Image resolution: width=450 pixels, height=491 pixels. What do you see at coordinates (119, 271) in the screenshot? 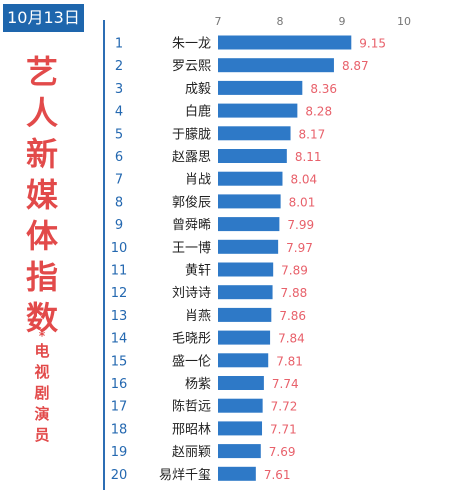
I see `rank-label: 11` at bounding box center [119, 271].